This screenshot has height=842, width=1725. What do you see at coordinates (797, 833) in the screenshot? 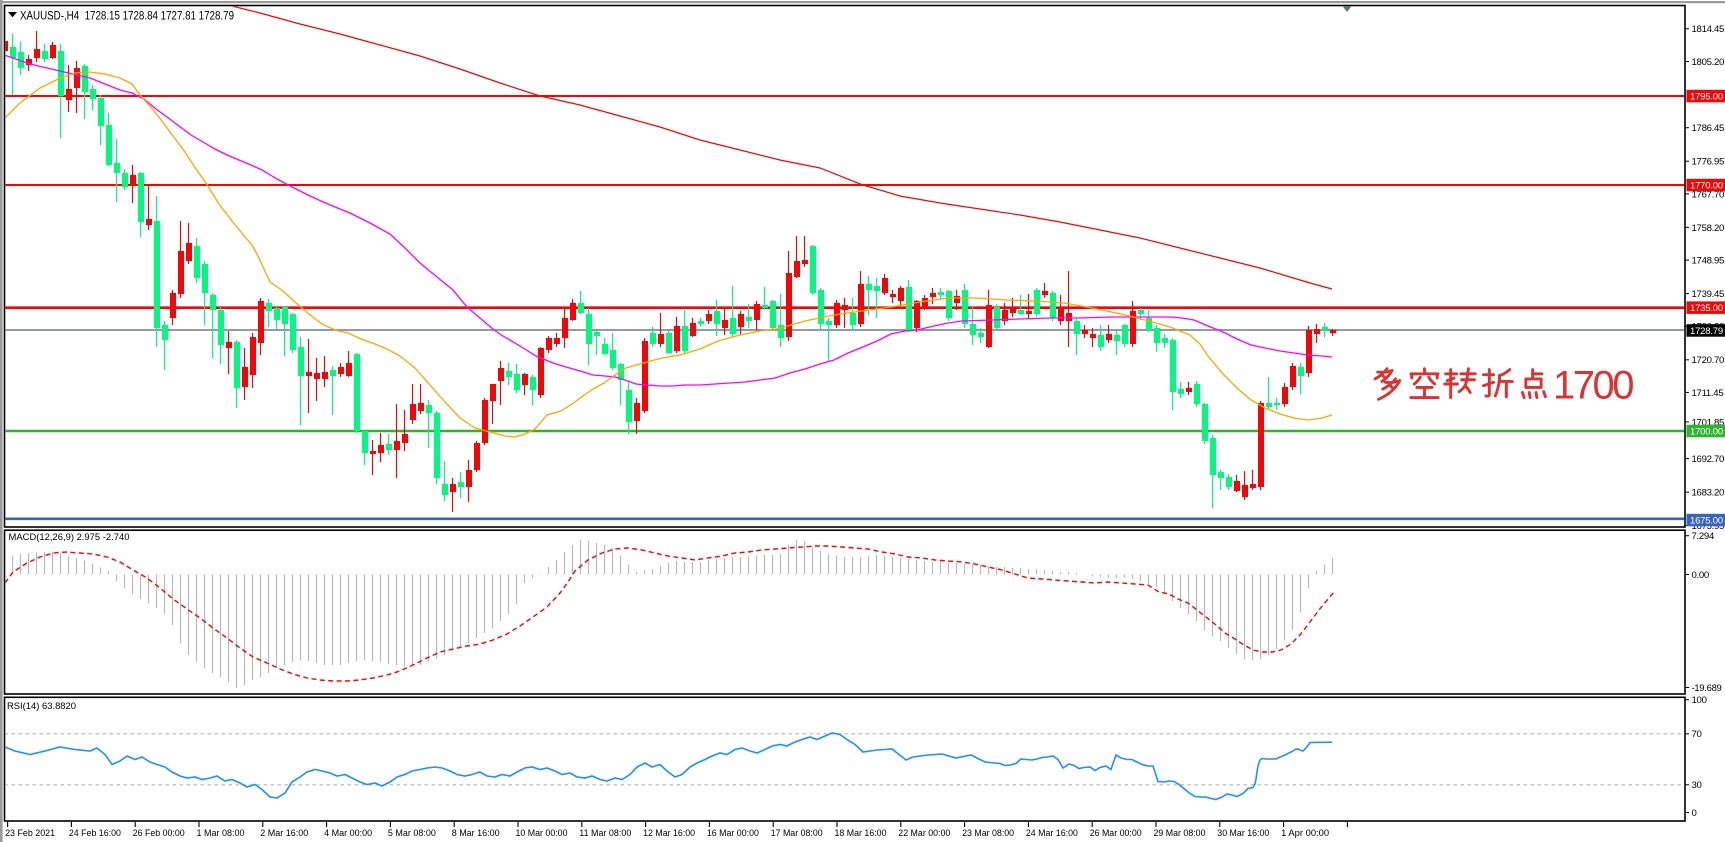
I see `svg-text: 17 Mar 08:00` at bounding box center [797, 833].